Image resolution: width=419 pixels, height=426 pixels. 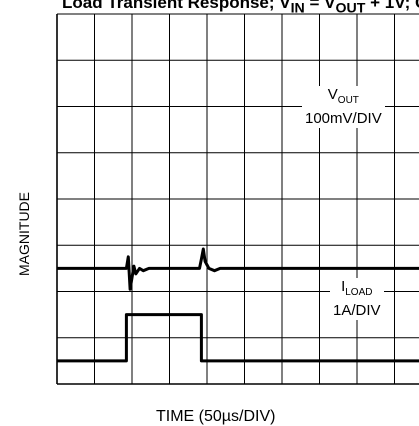 What do you see at coordinates (24, 234) in the screenshot?
I see `y-axis-label: MAGNITUDE` at bounding box center [24, 234].